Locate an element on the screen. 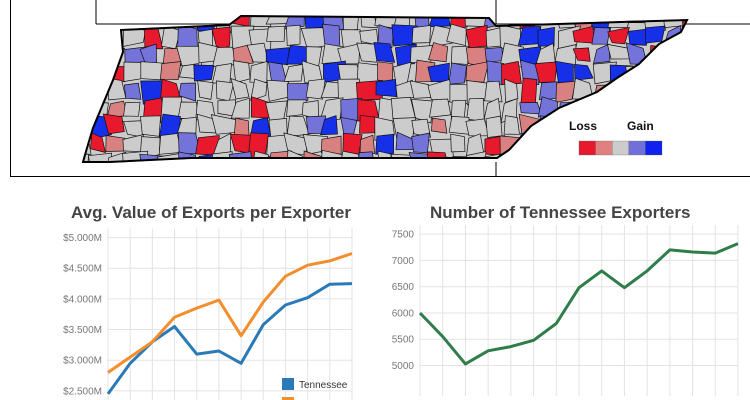  y-tick-label: $2.500M is located at coordinates (82, 391).